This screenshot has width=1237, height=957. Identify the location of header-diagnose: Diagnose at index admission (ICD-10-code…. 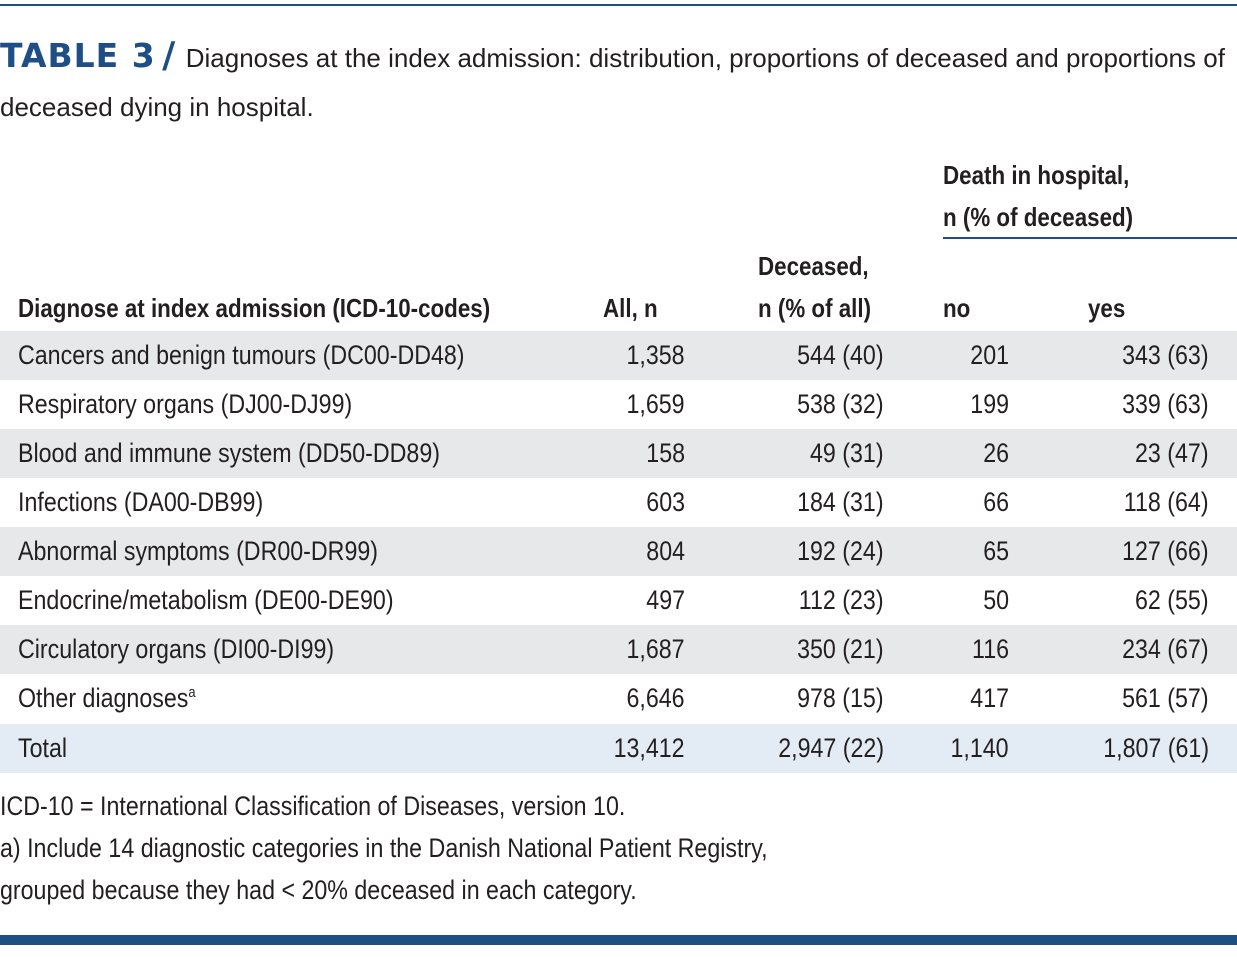
(254, 308).